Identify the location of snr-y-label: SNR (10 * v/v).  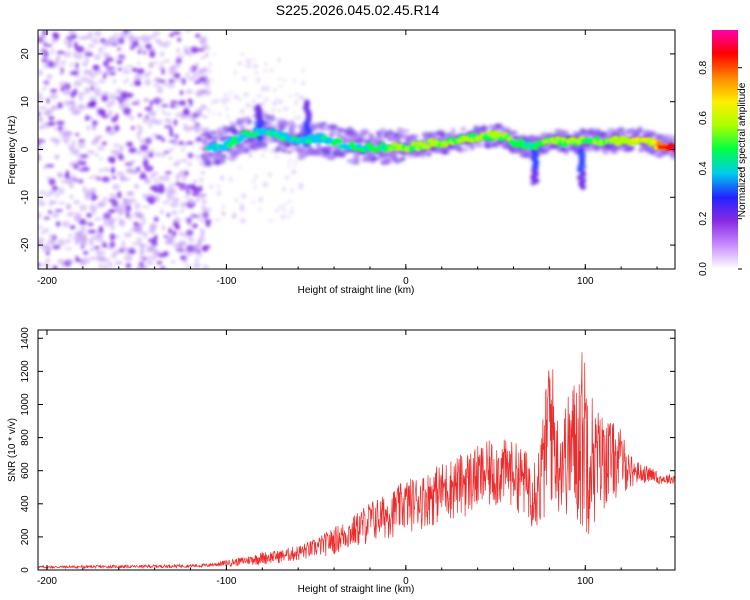
(12, 450).